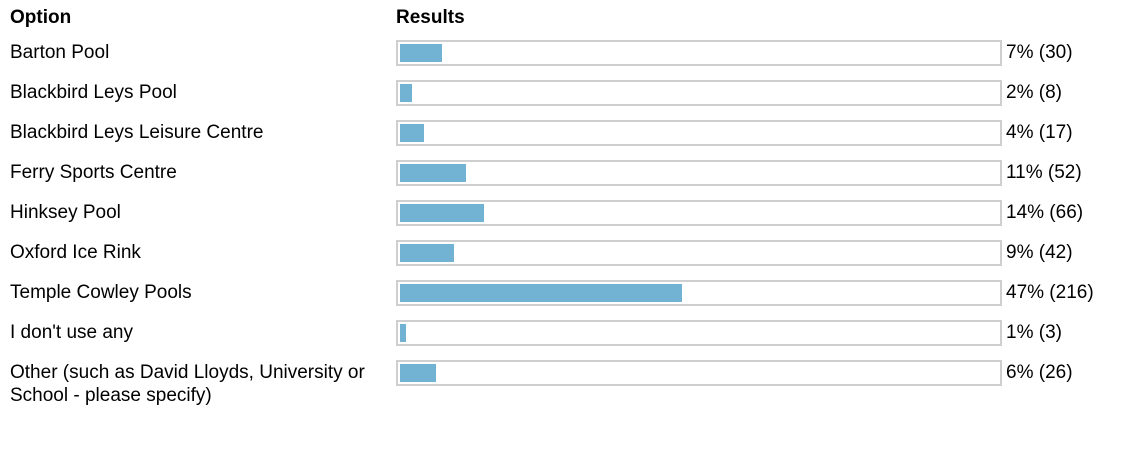 Image resolution: width=1136 pixels, height=454 pixels. Describe the element at coordinates (1039, 372) in the screenshot. I see `result-label: 6% (26)` at that location.